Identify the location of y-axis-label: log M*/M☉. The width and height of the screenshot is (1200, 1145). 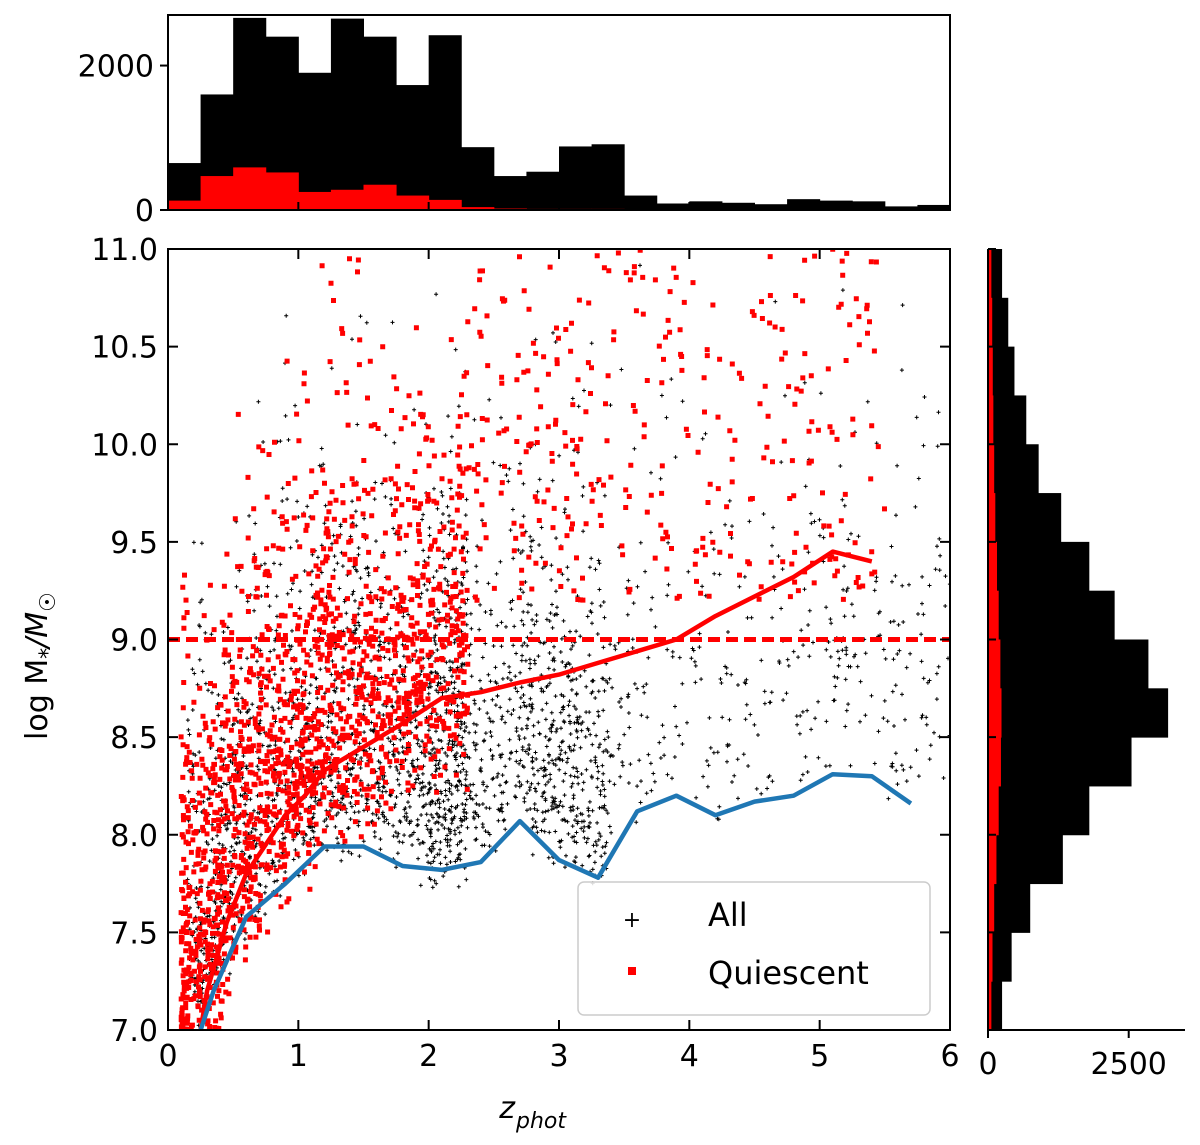
(40, 666).